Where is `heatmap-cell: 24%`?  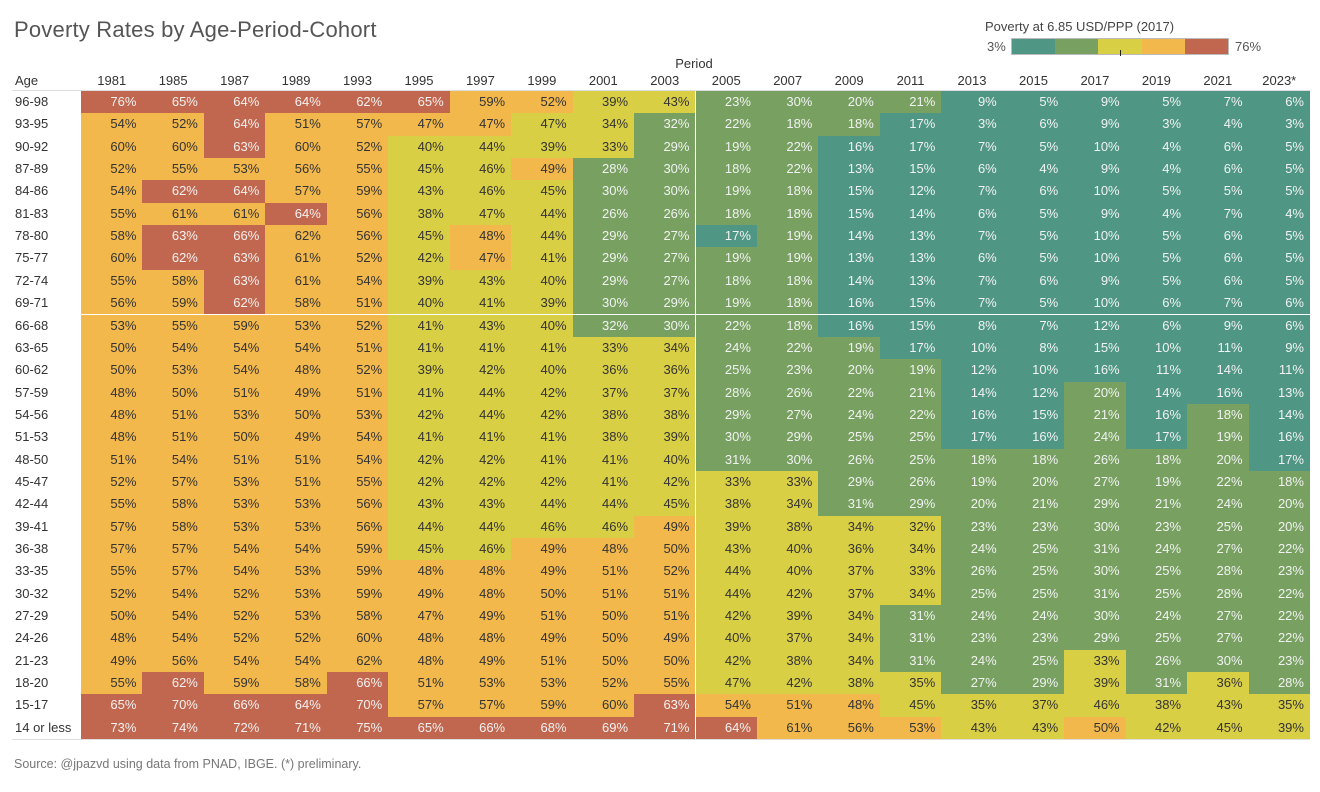 heatmap-cell: 24% is located at coordinates (1156, 616).